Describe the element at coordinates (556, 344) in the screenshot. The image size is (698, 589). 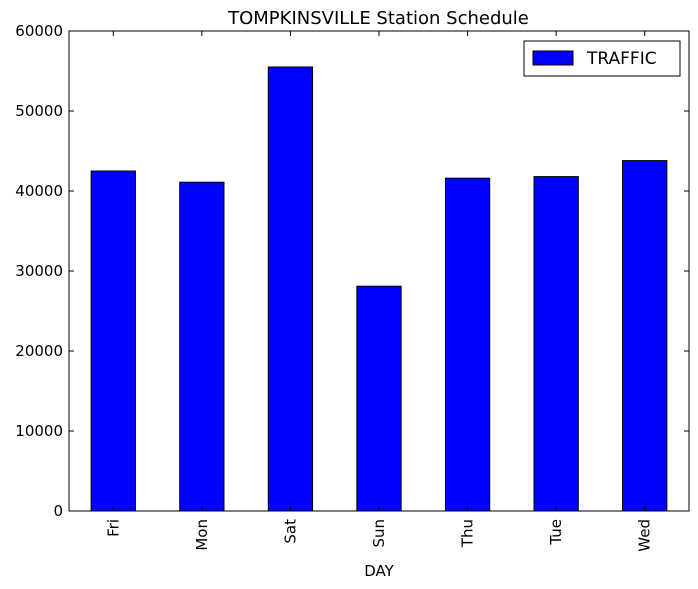
I see `bar-tue` at that location.